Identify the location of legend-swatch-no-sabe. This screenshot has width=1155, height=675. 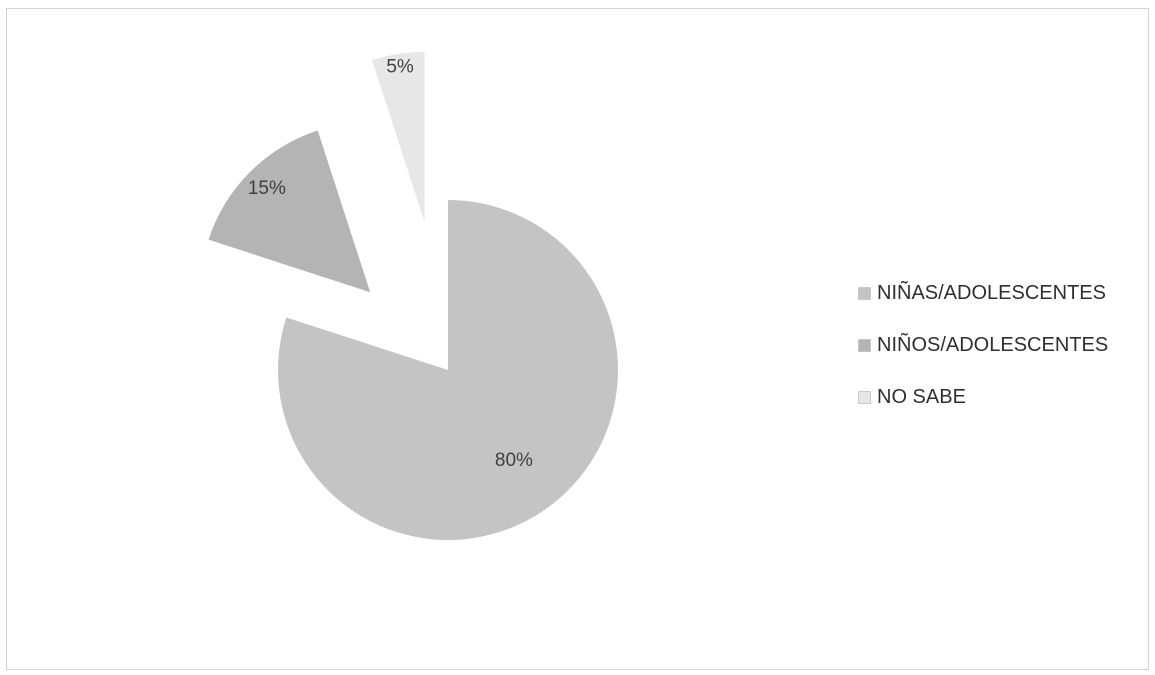
(864, 397).